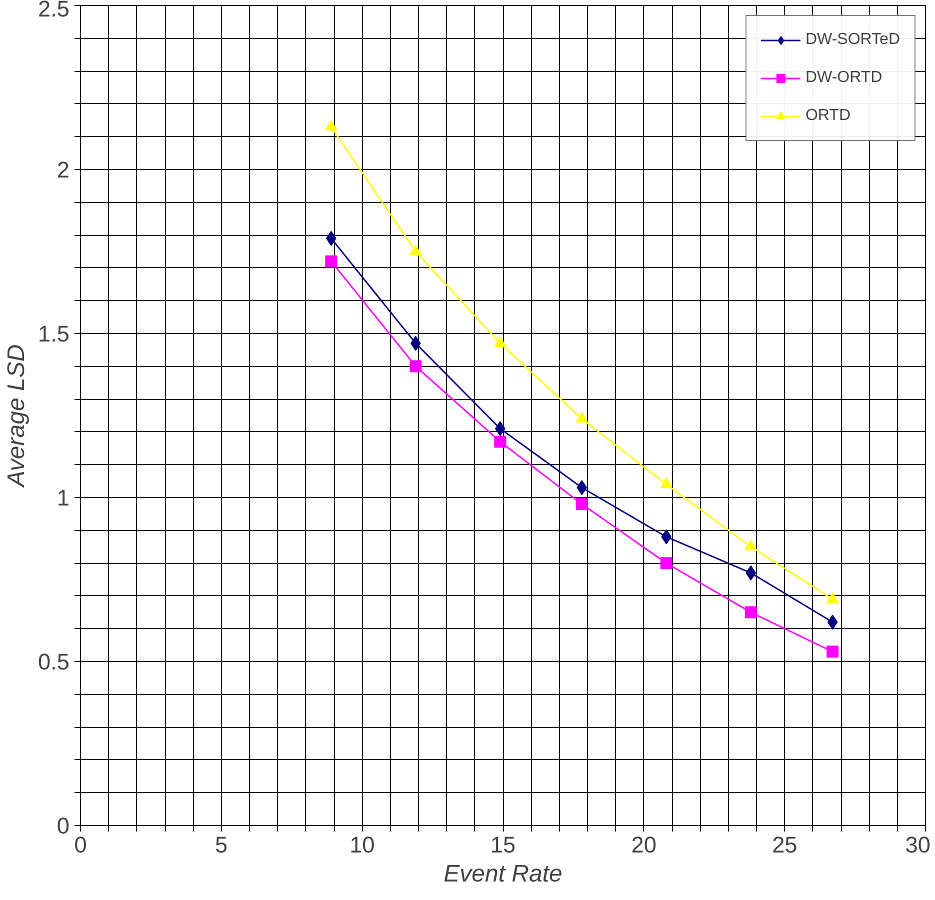 The height and width of the screenshot is (900, 935). Describe the element at coordinates (643, 845) in the screenshot. I see `x-tick-label: 20` at that location.